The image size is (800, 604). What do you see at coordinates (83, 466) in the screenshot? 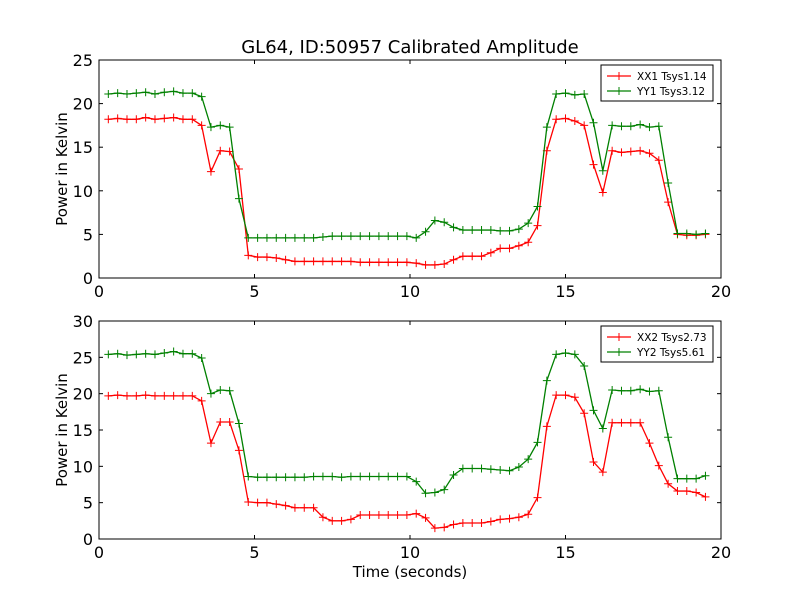
I see `y-tick-label: 10` at bounding box center [83, 466].